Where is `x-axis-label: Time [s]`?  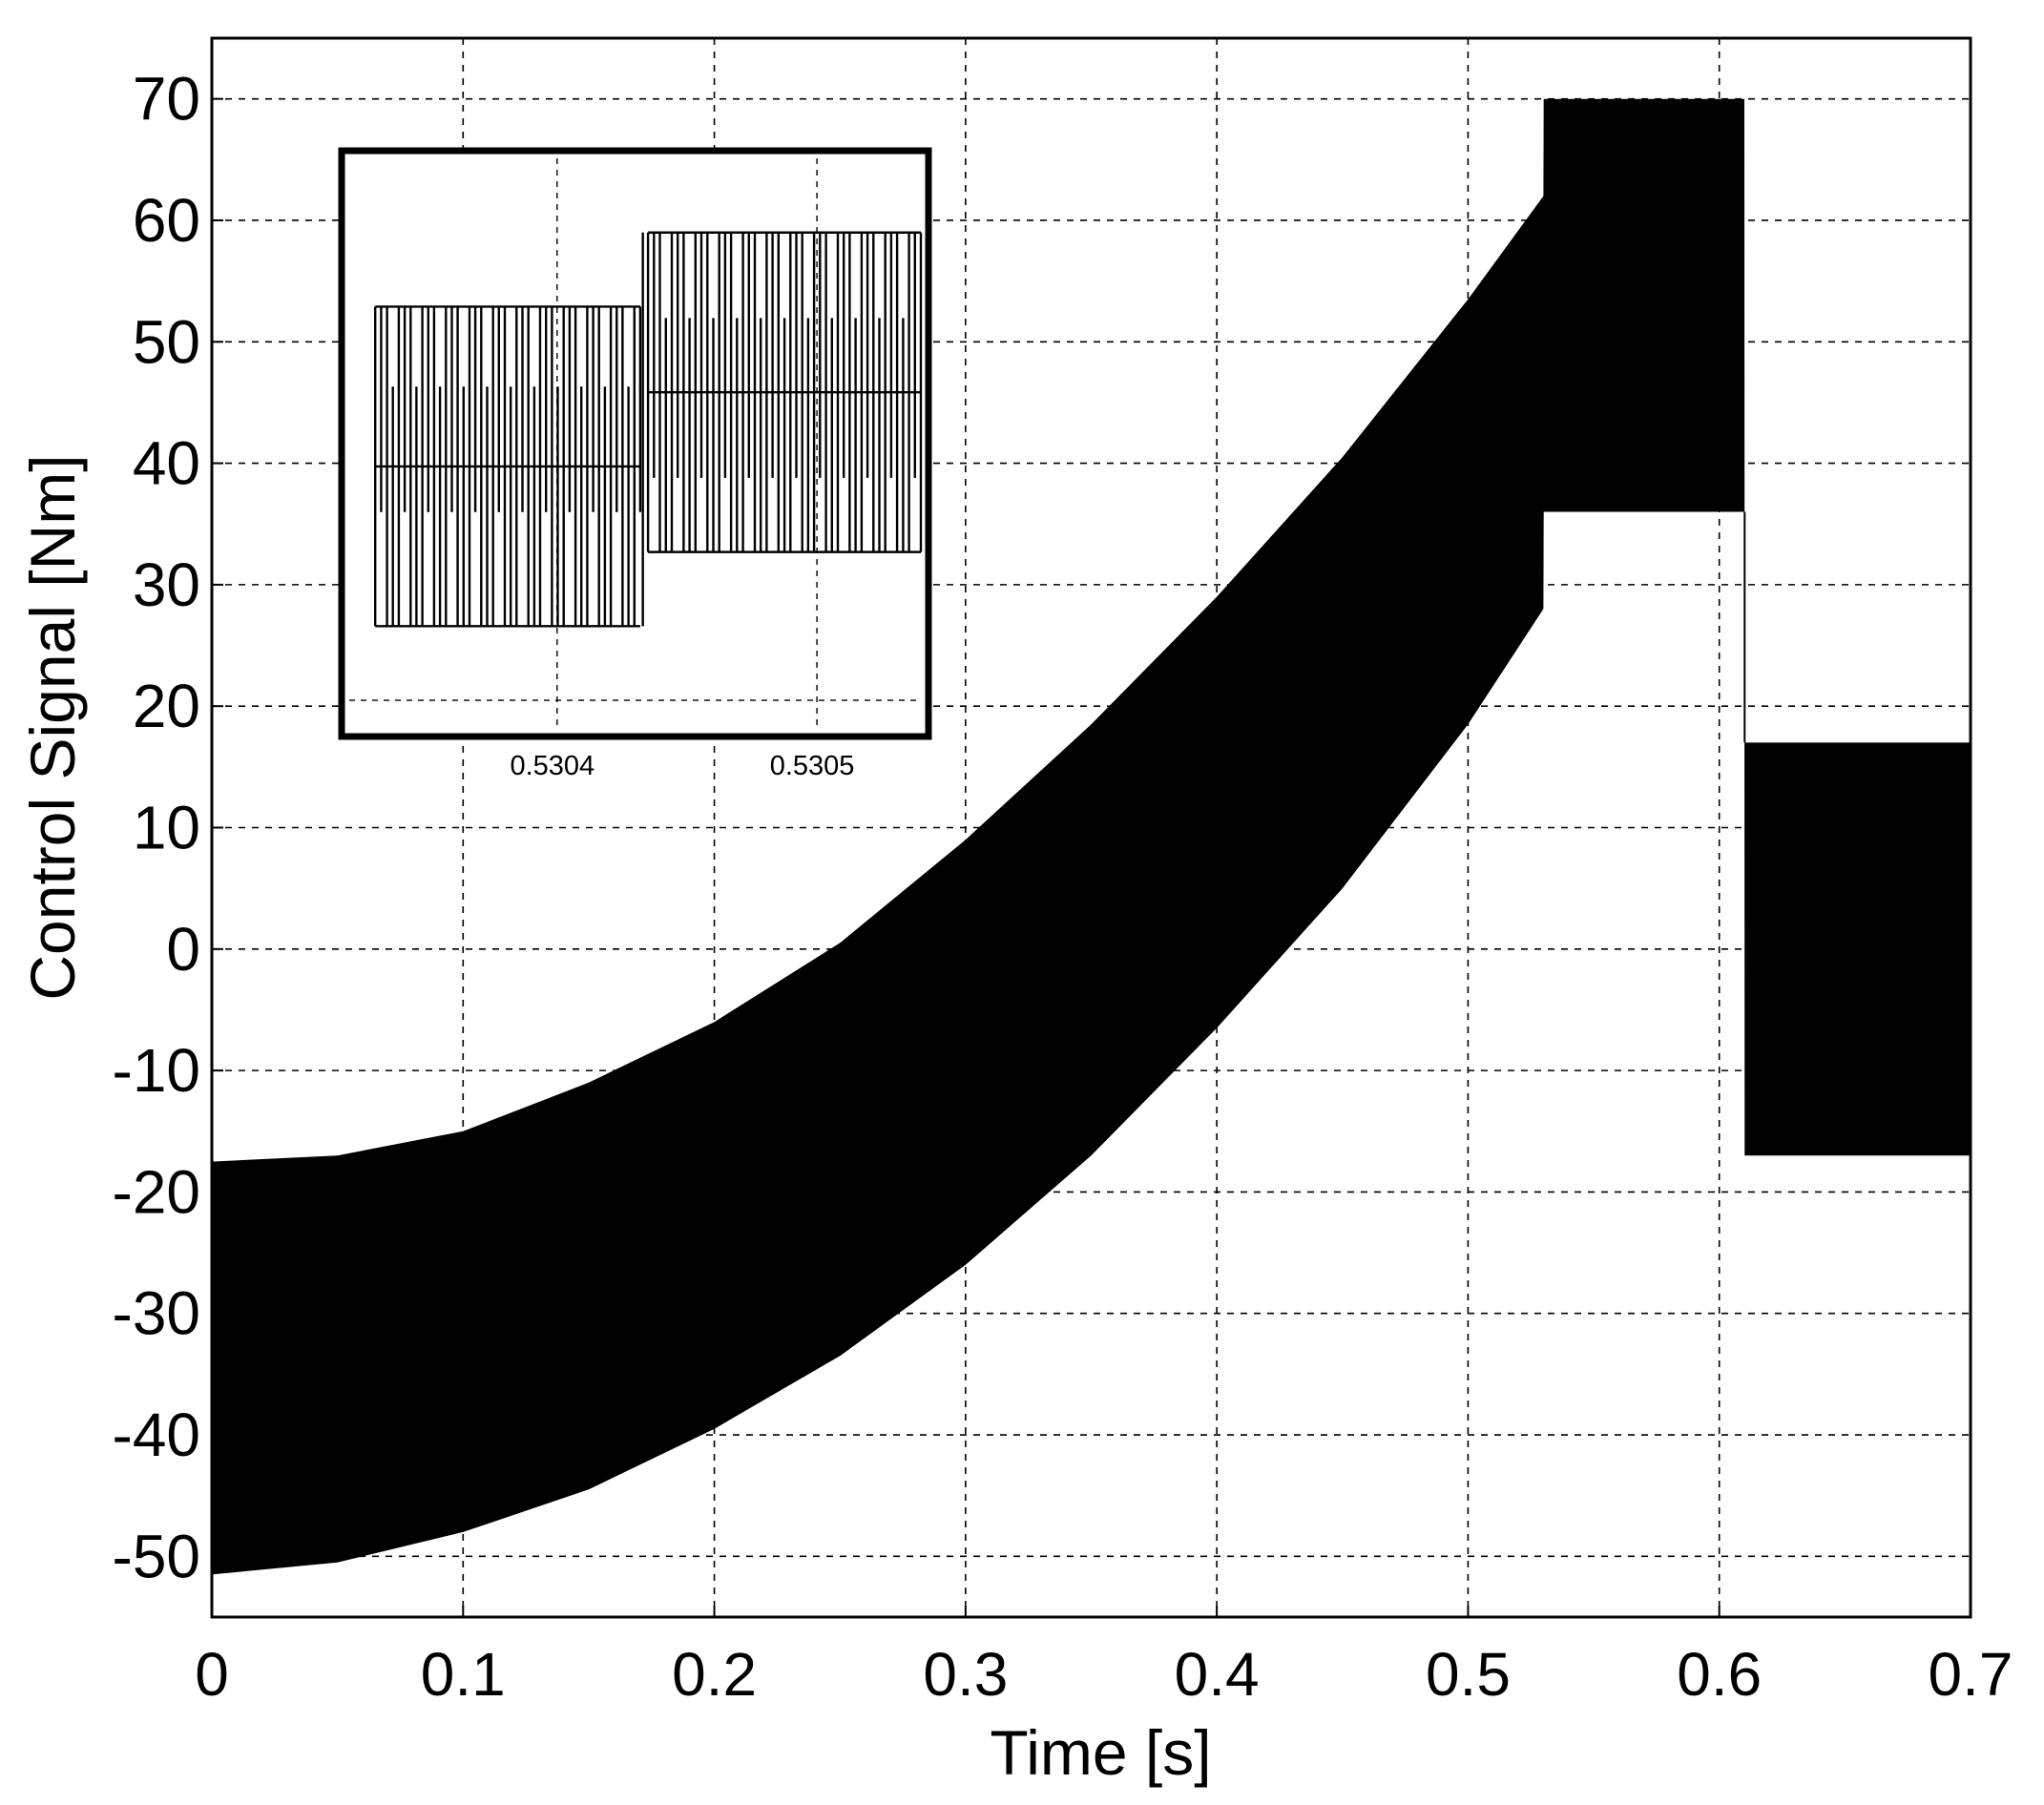
x-axis-label: Time [s] is located at coordinates (1100, 1752).